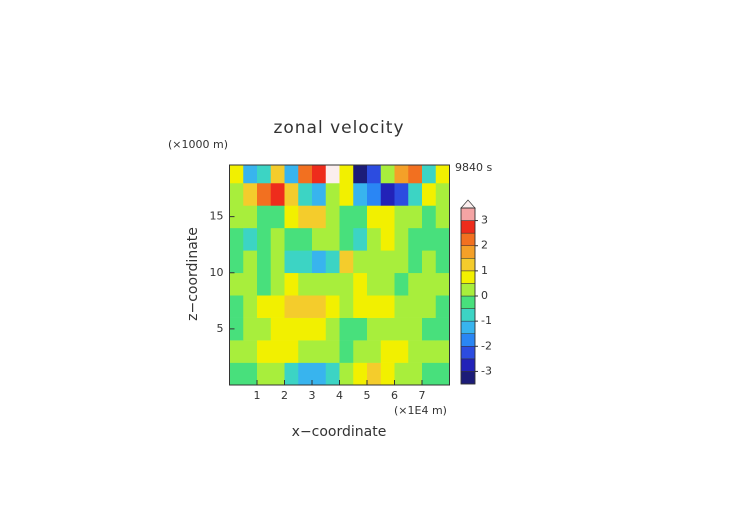 This screenshot has width=752, height=532. Describe the element at coordinates (193, 274) in the screenshot. I see `y-axis-label: z−coordinate` at that location.